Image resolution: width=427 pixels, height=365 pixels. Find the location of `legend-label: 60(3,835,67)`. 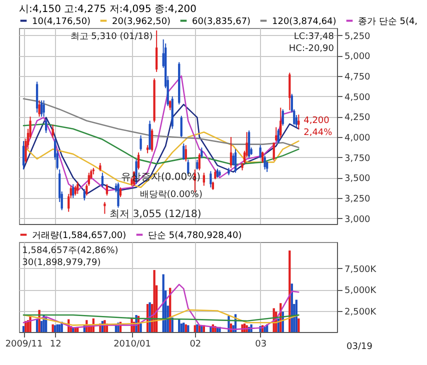

legend-label: 60(3,835,67) is located at coordinates (221, 21).